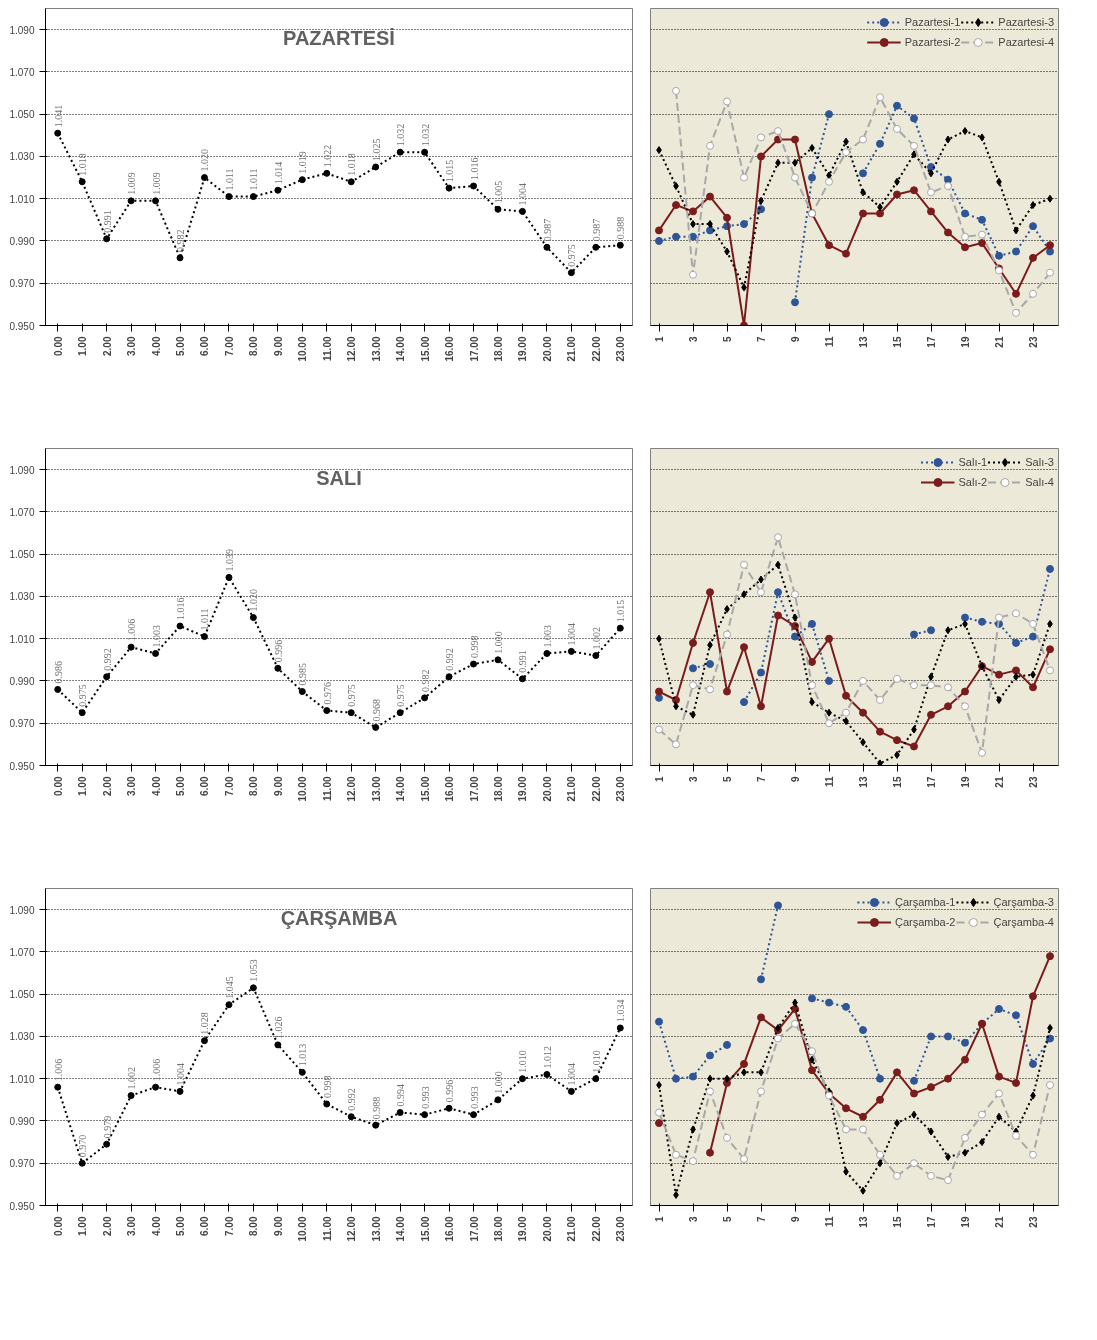  What do you see at coordinates (22, 681) in the screenshot?
I see `y-tick-label: 0.990` at bounding box center [22, 681].